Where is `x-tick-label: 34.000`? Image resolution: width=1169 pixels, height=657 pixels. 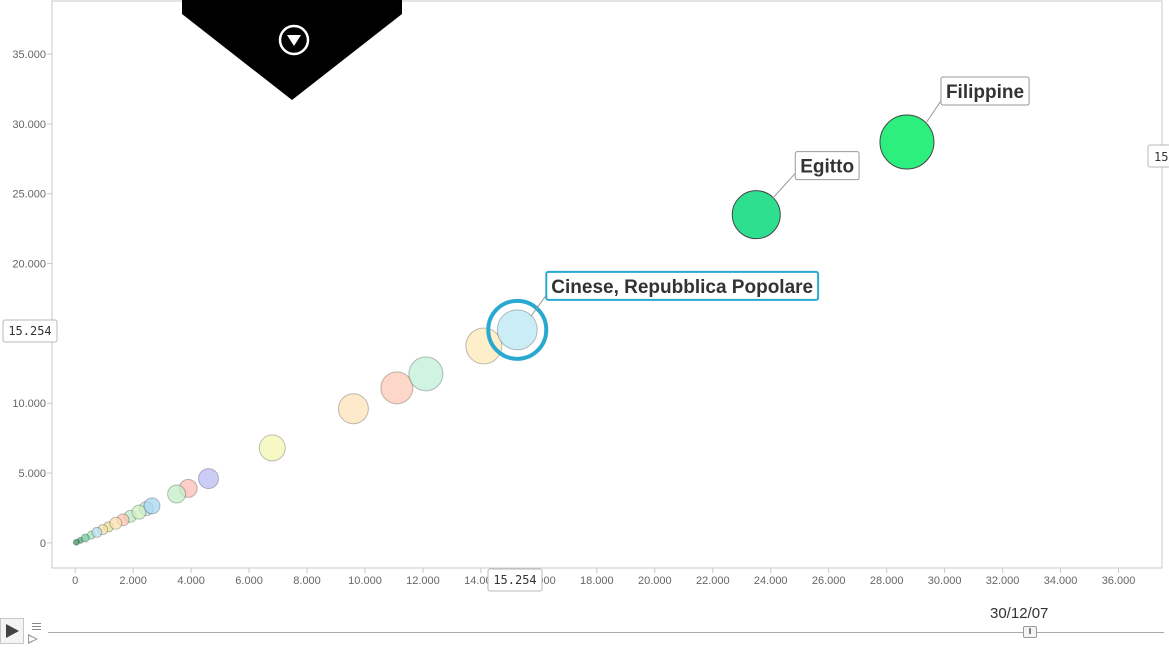 x-tick-label: 34.000 is located at coordinates (1061, 581).